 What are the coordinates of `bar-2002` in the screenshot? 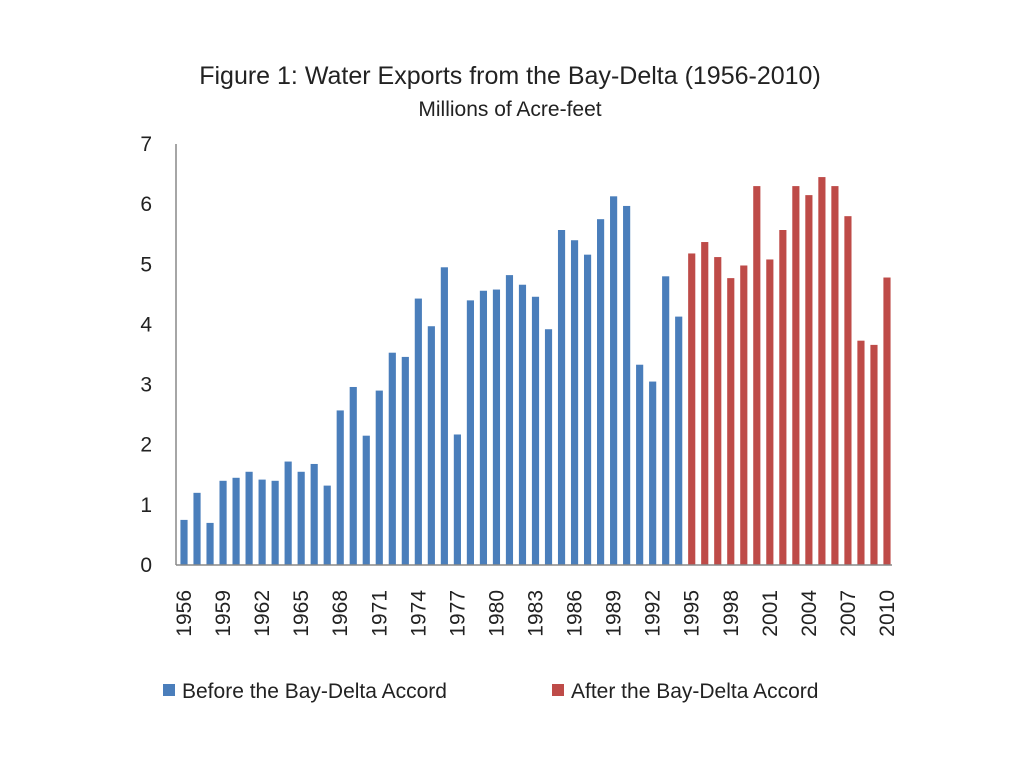 It's located at (783, 397).